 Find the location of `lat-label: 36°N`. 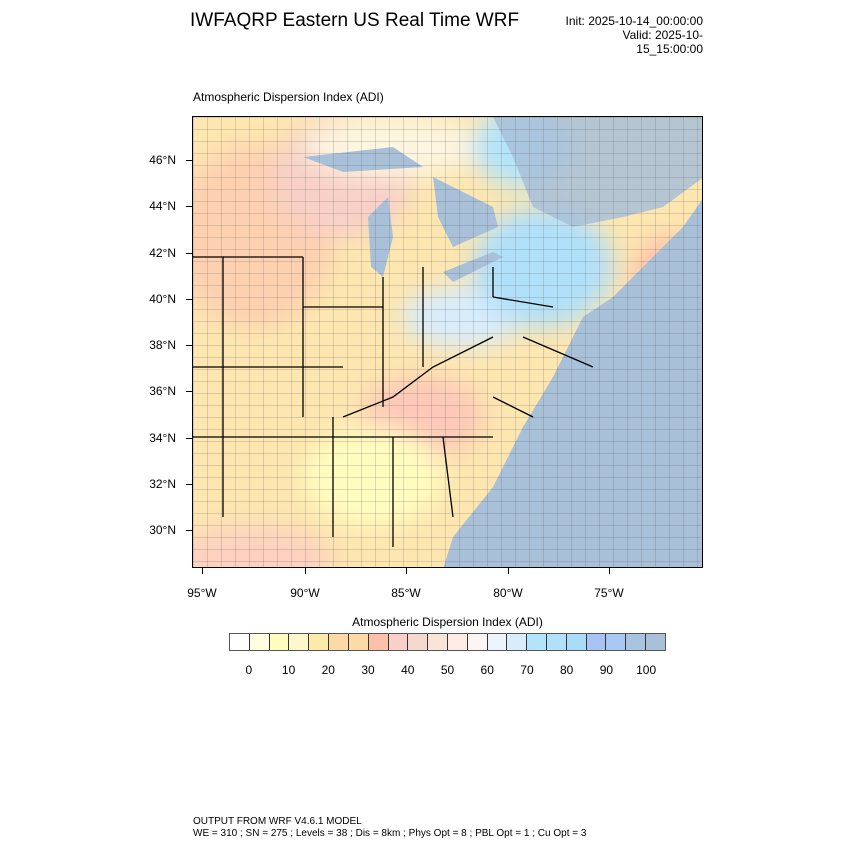

lat-label: 36°N is located at coordinates (162, 391).